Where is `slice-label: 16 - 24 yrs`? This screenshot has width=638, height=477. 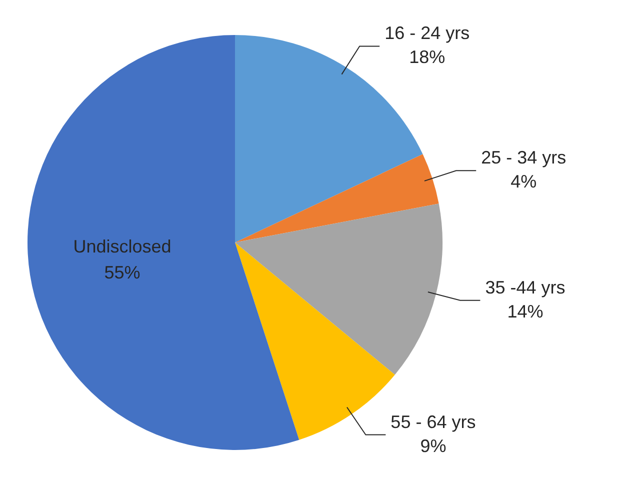
slice-label: 16 - 24 yrs is located at coordinates (427, 33).